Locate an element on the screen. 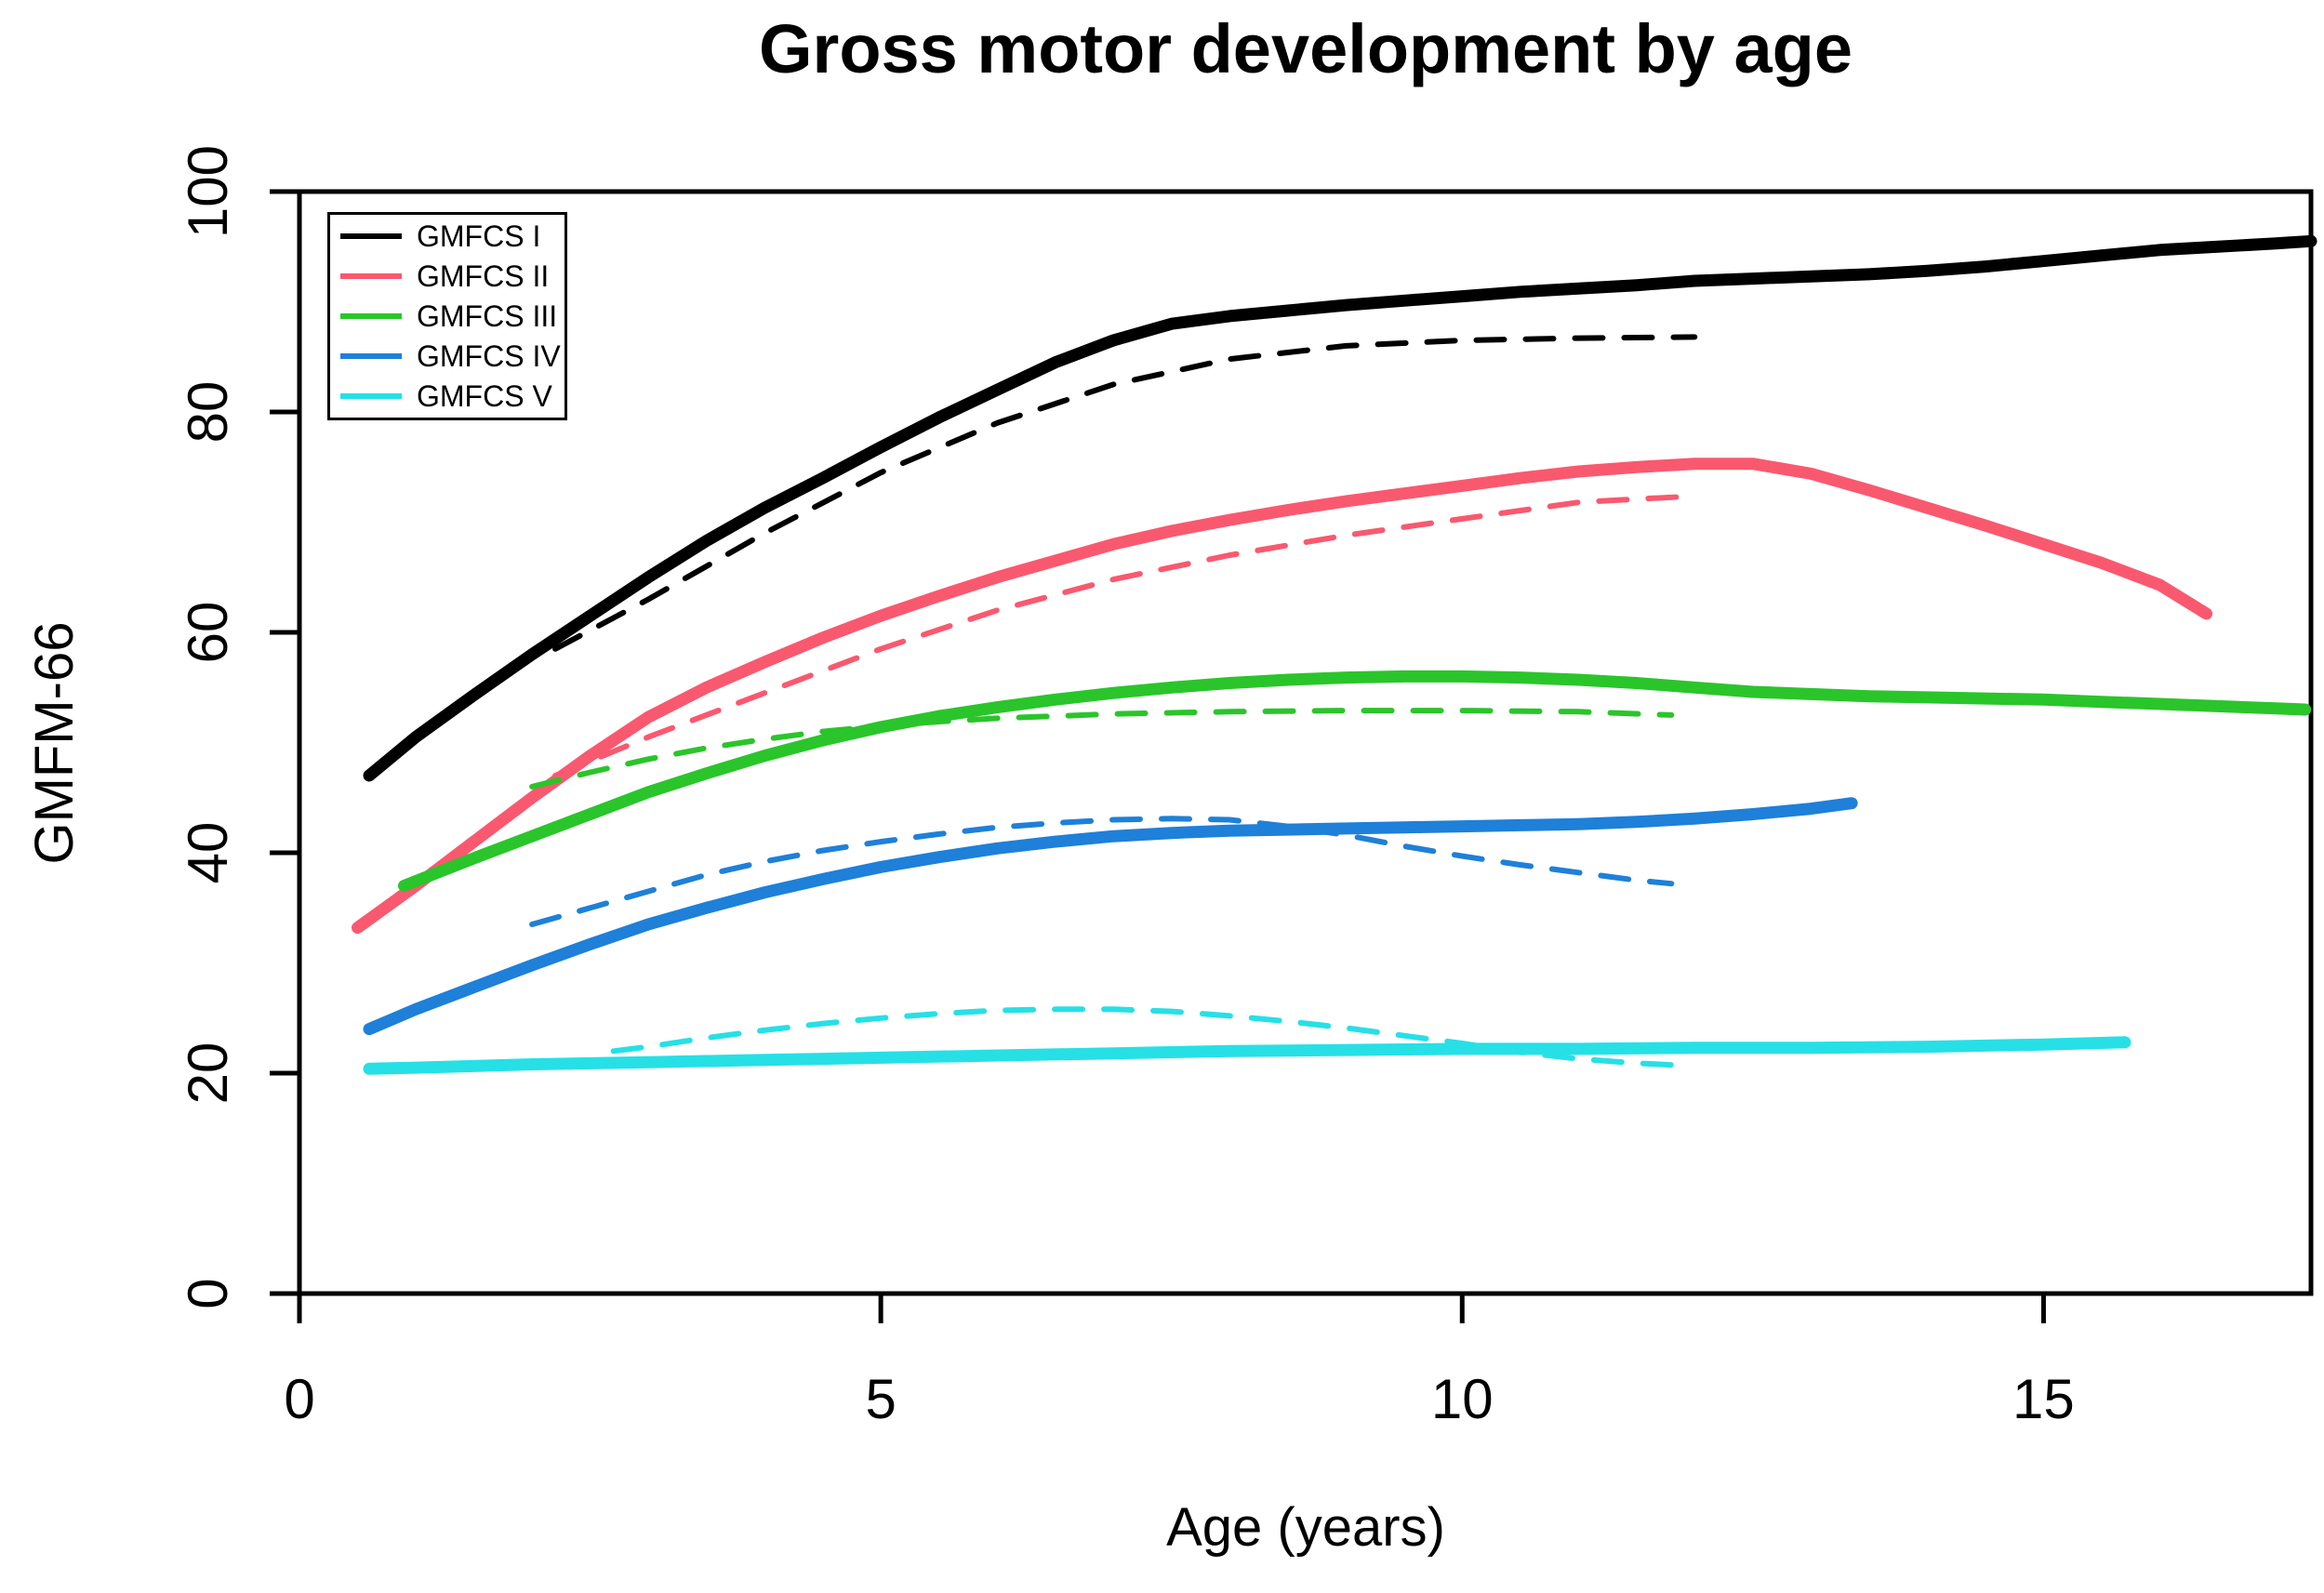  y-axis-title: GMFM-66 is located at coordinates (55, 743).